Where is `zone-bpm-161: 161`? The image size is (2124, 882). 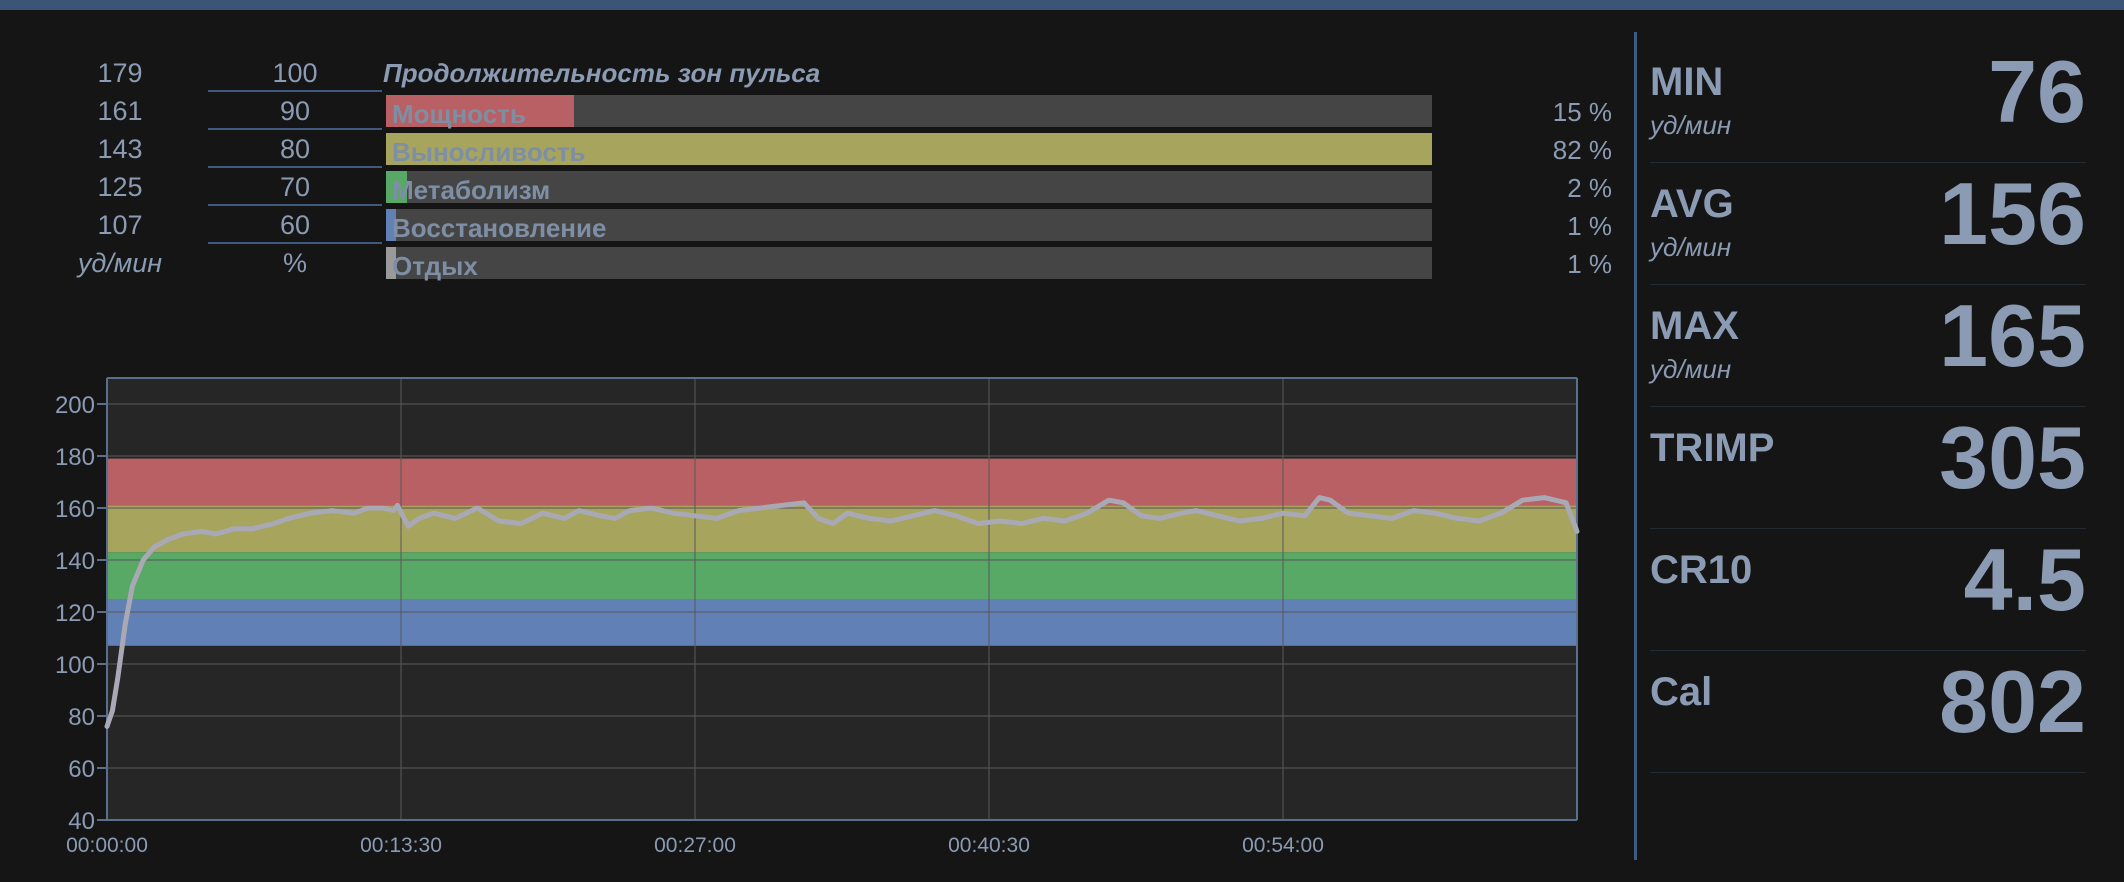 zone-bpm-161: 161 is located at coordinates (120, 111).